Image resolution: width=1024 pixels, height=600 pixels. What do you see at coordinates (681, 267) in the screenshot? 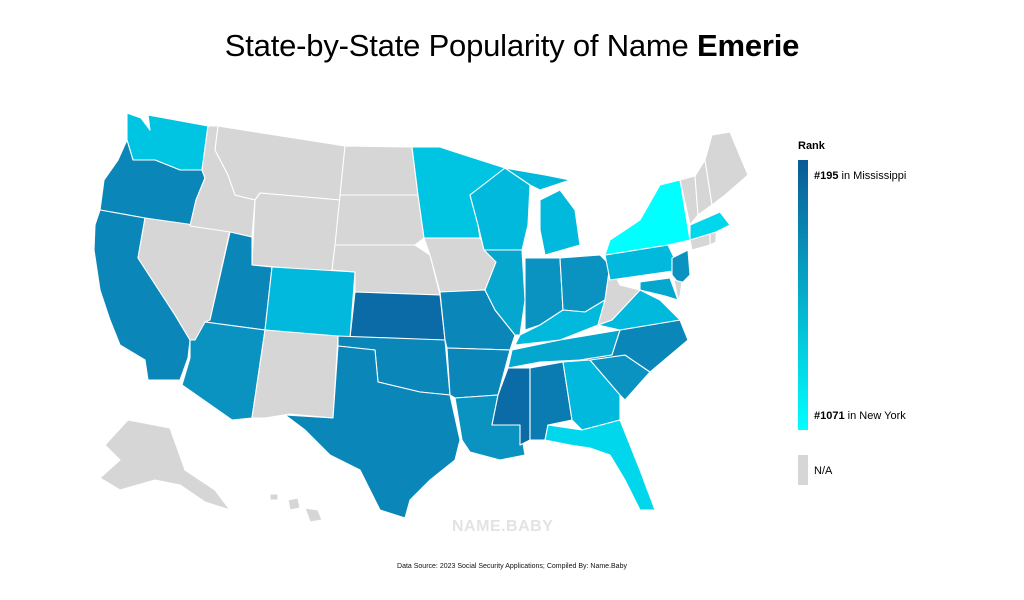
I see `state-NJ` at bounding box center [681, 267].